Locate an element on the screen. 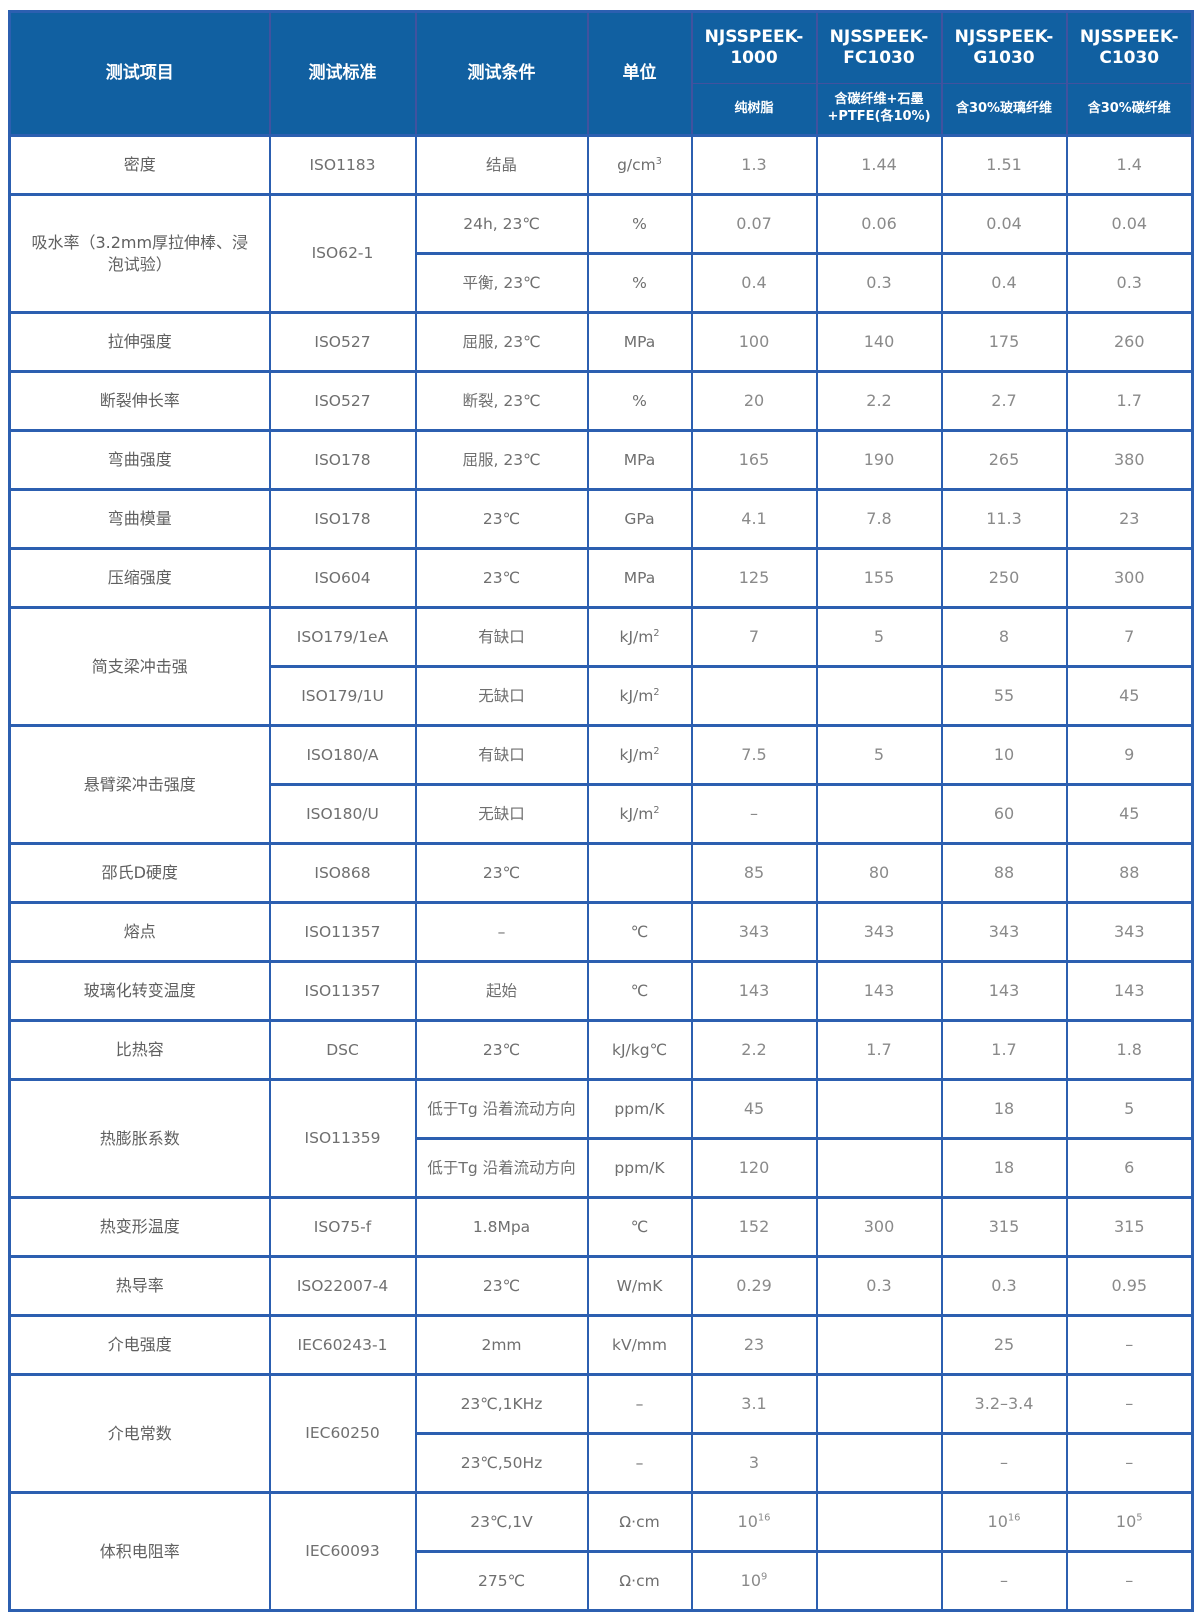 This screenshot has width=1200, height=1624. table-row: 简支梁冲击强 ISO179/1eA 有缺口 kJ/m2 7 5 8 7 is located at coordinates (601, 666).